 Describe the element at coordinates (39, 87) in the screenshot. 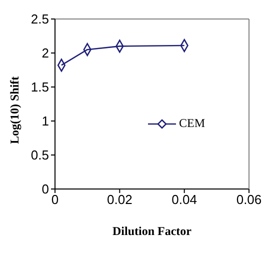

I see `y-tick-label: 1.5` at that location.